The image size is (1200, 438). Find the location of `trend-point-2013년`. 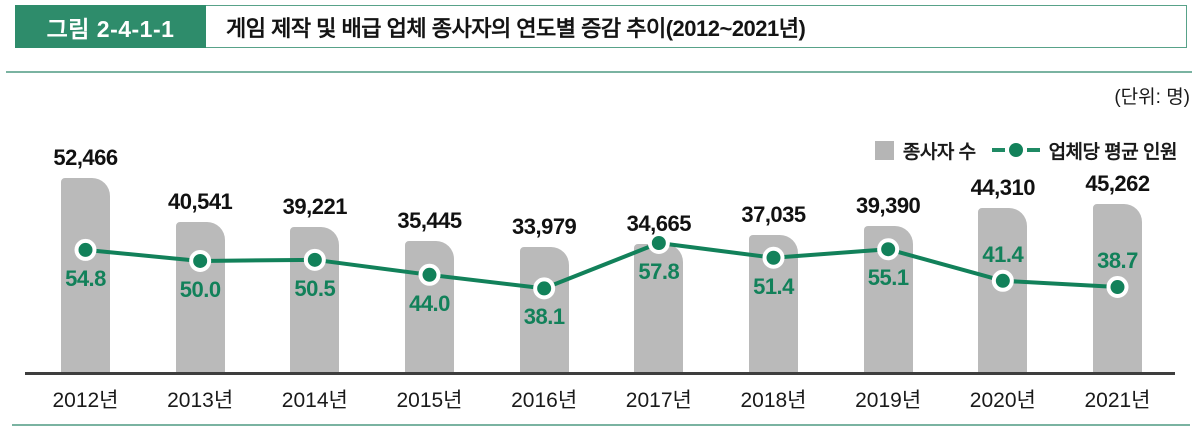

trend-point-2013년 is located at coordinates (200, 260).